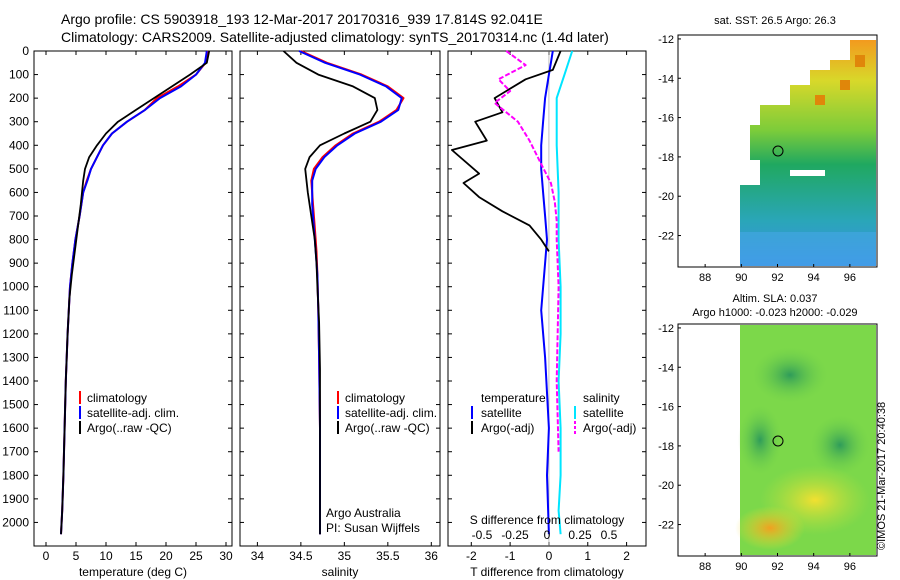  Describe the element at coordinates (808, 153) in the screenshot. I see `sst-field` at that location.